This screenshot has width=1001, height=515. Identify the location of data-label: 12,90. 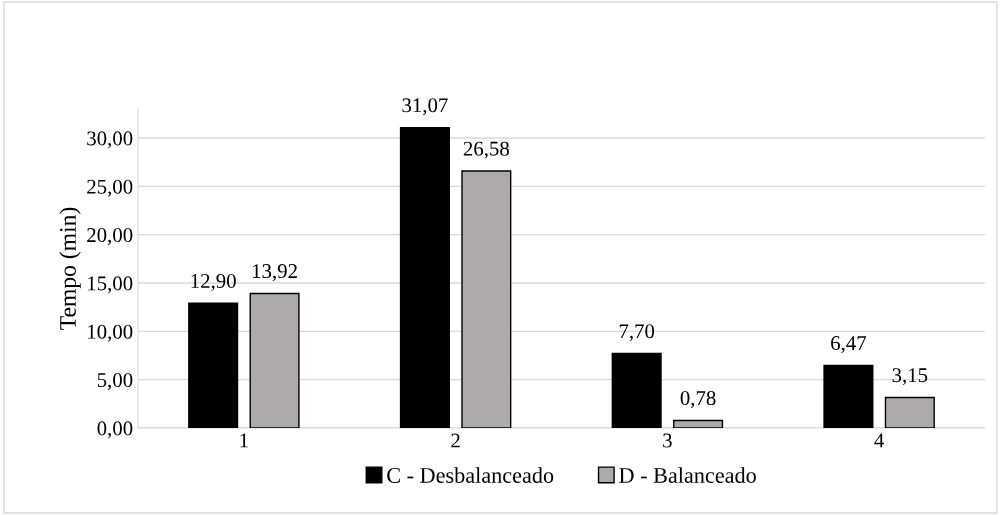
(213, 282).